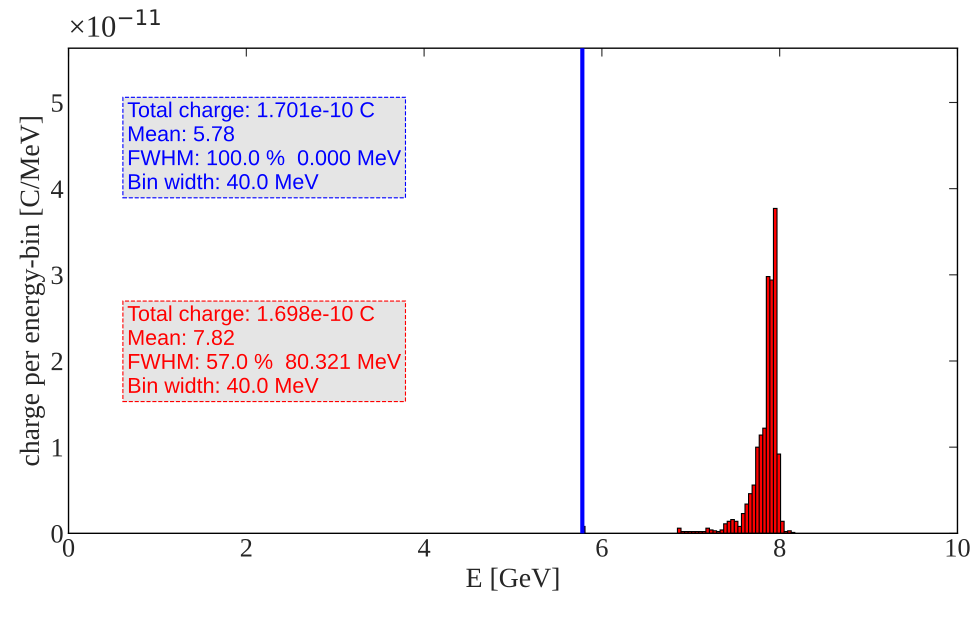 This screenshot has height=618, width=979. What do you see at coordinates (57, 361) in the screenshot?
I see `y-tick-label: 2` at bounding box center [57, 361].